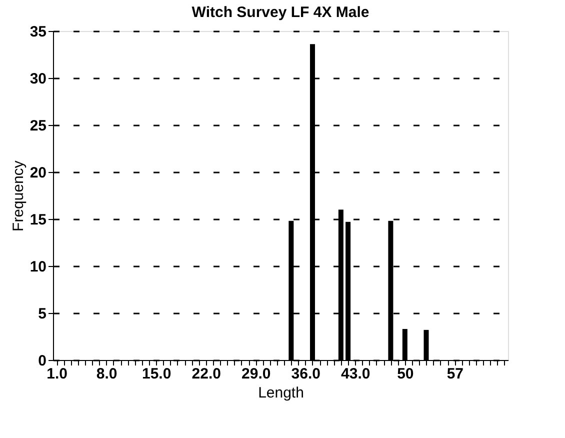 The height and width of the screenshot is (438, 565). What do you see at coordinates (206, 374) in the screenshot?
I see `x-tick-label: 22.0` at bounding box center [206, 374].